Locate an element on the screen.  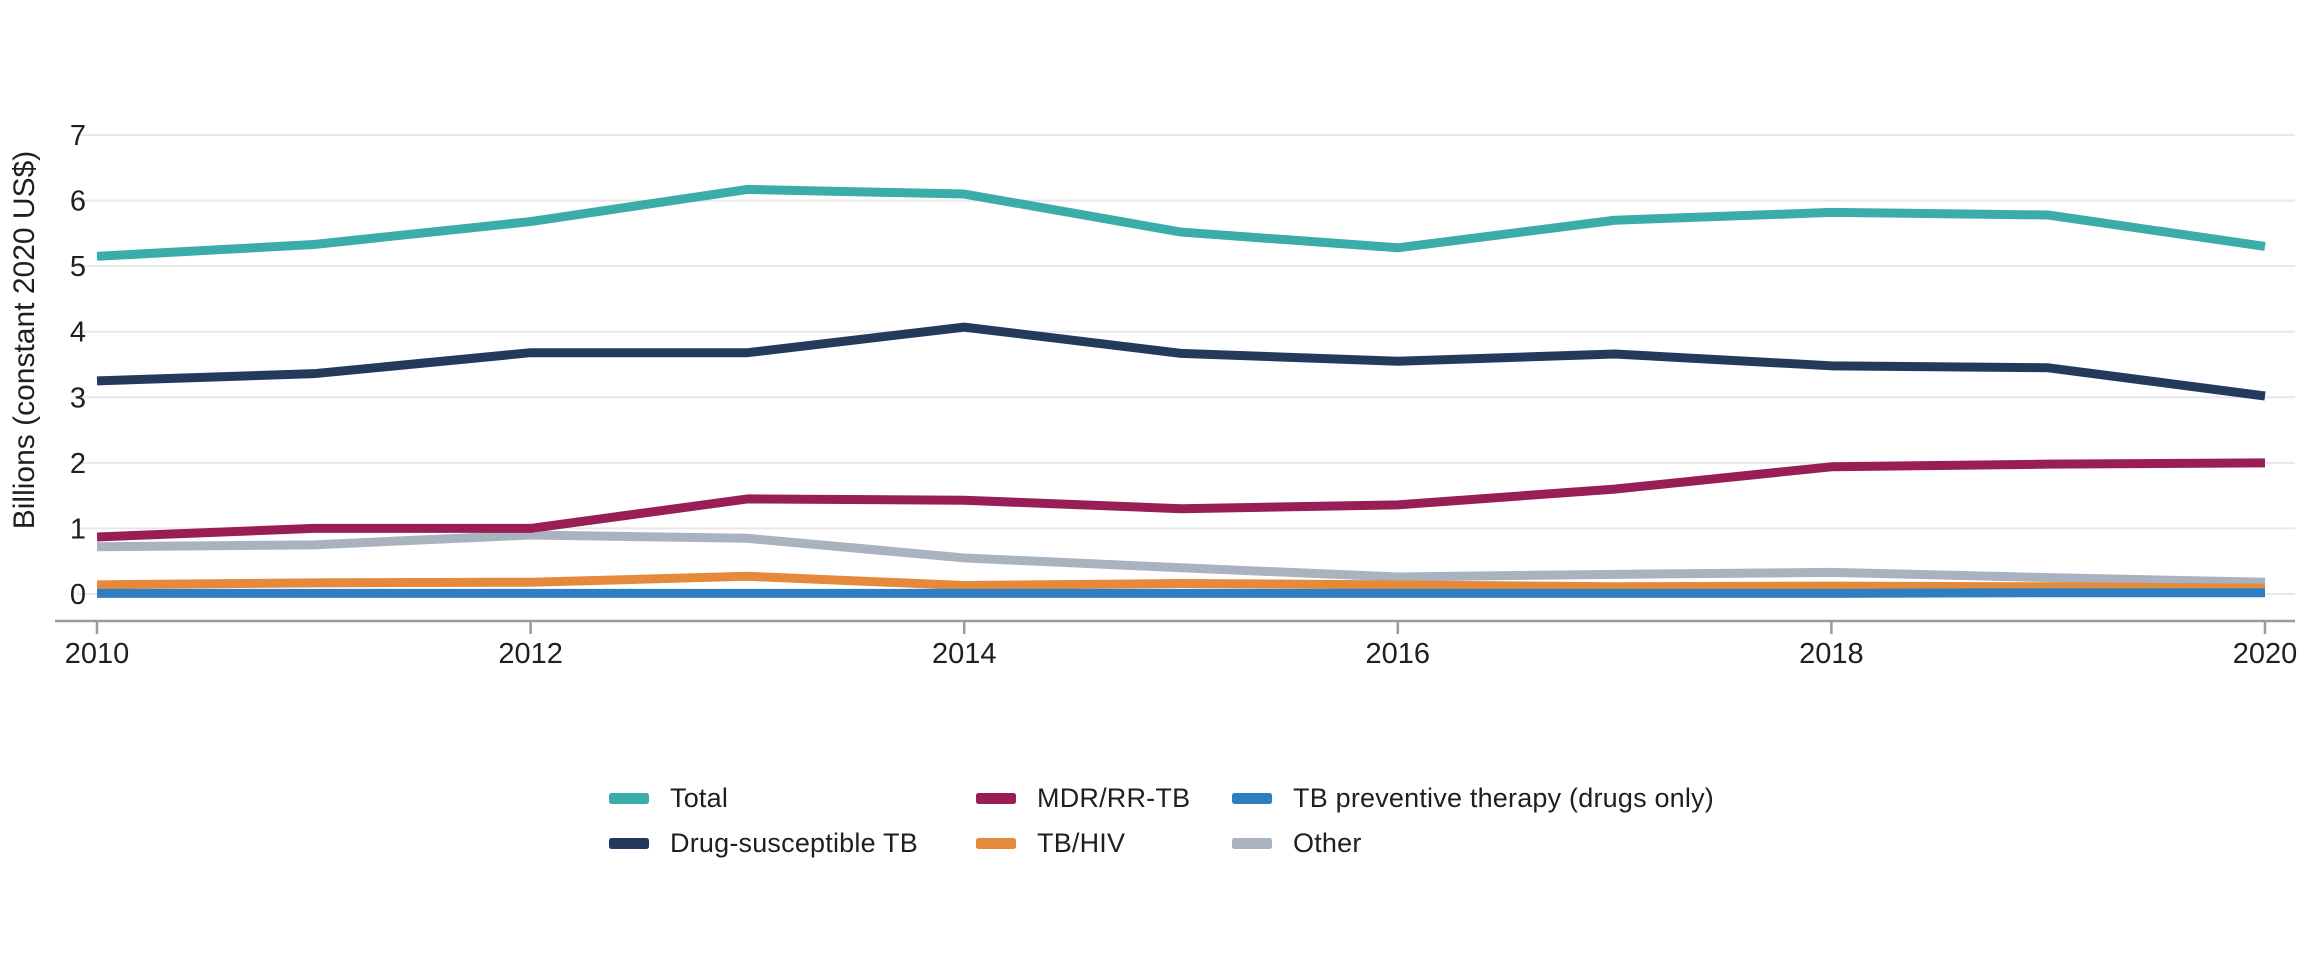
y-tick-label-1: 1 is located at coordinates (78, 529).